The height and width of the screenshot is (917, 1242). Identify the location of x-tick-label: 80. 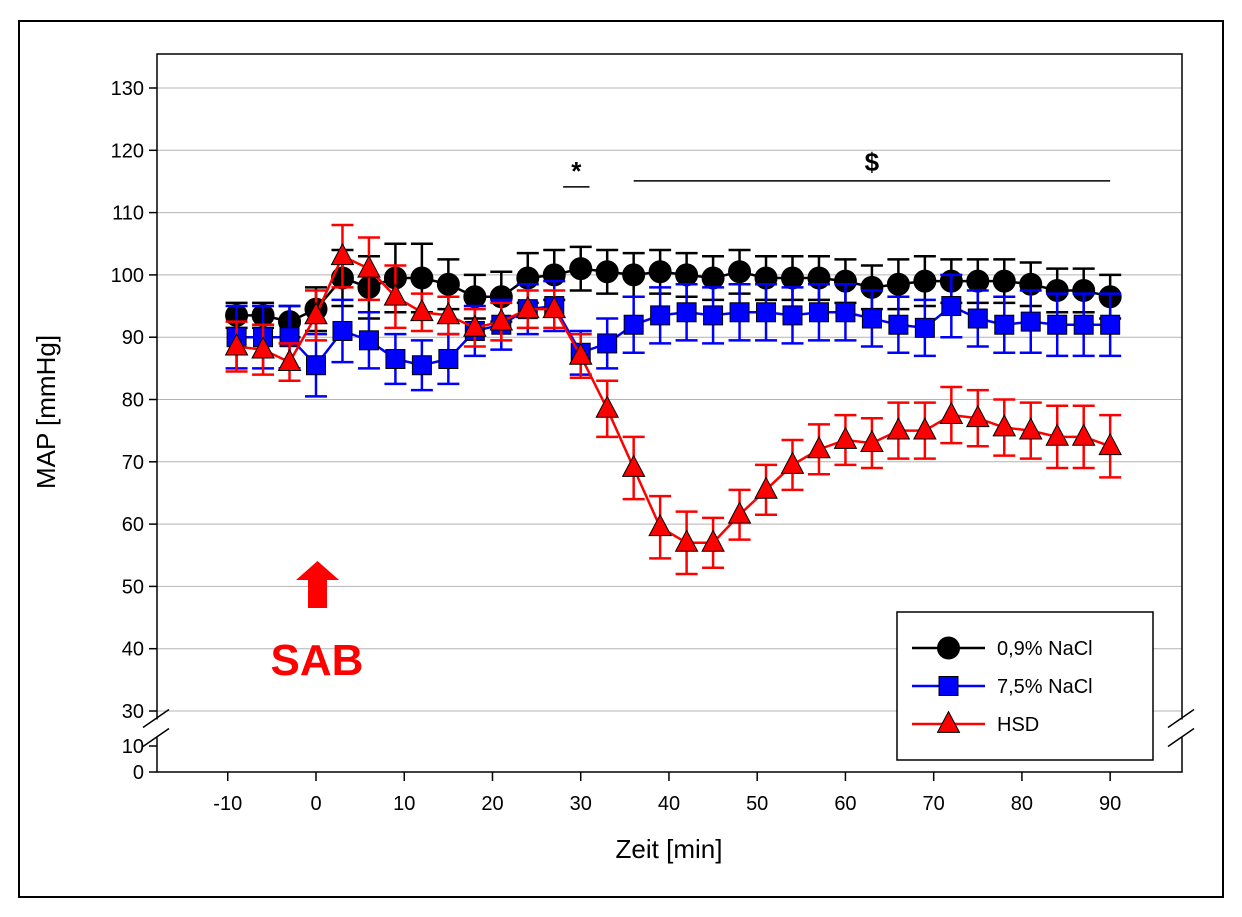
(1022, 804).